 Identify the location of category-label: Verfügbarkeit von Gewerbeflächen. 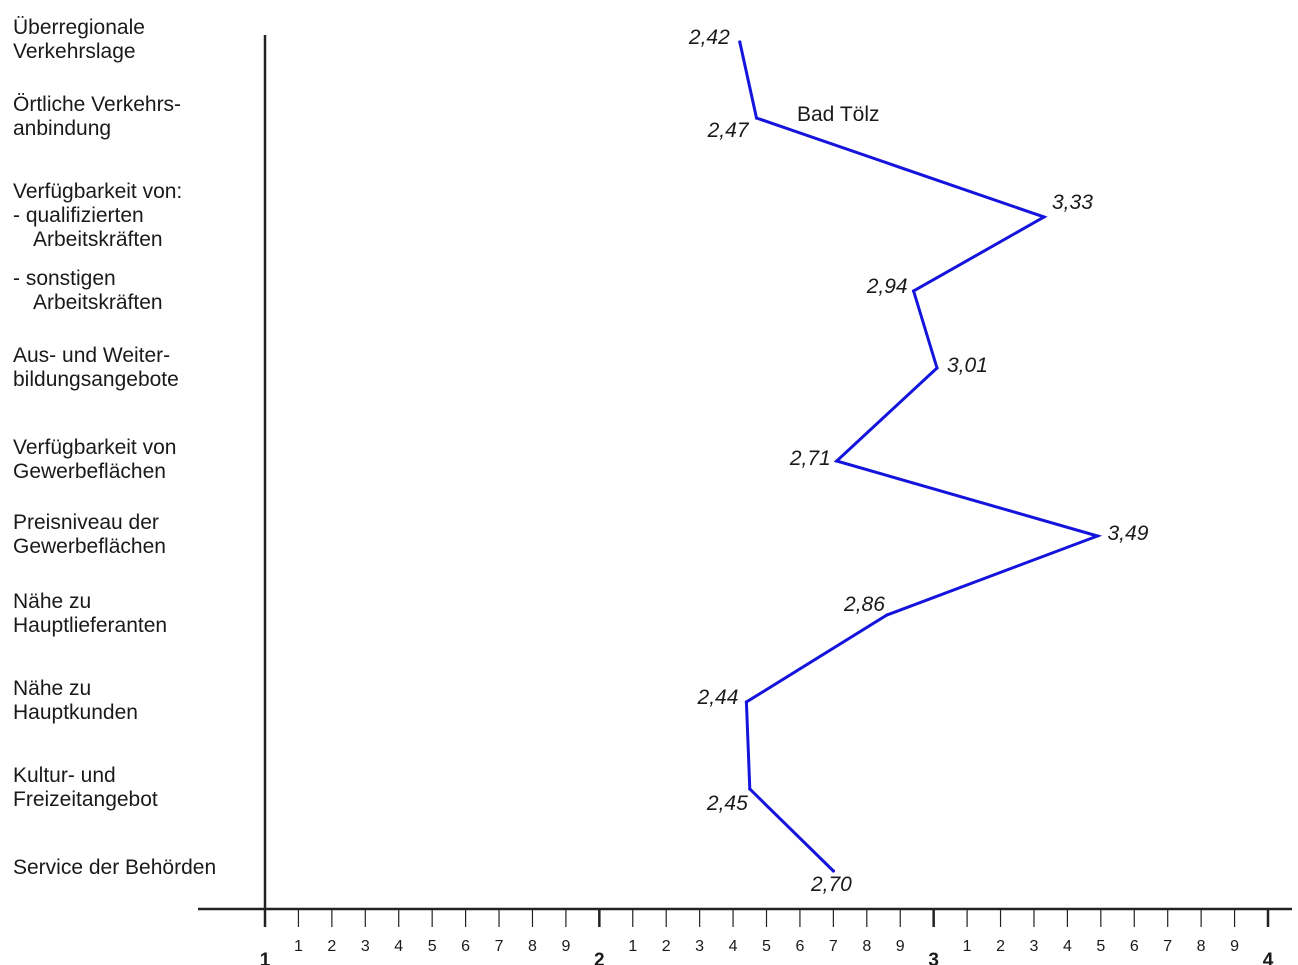
(94, 459).